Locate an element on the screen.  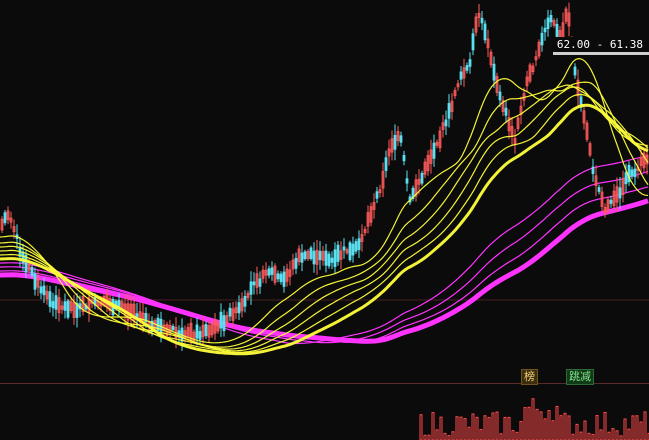
panel-divider is located at coordinates (324, 383).